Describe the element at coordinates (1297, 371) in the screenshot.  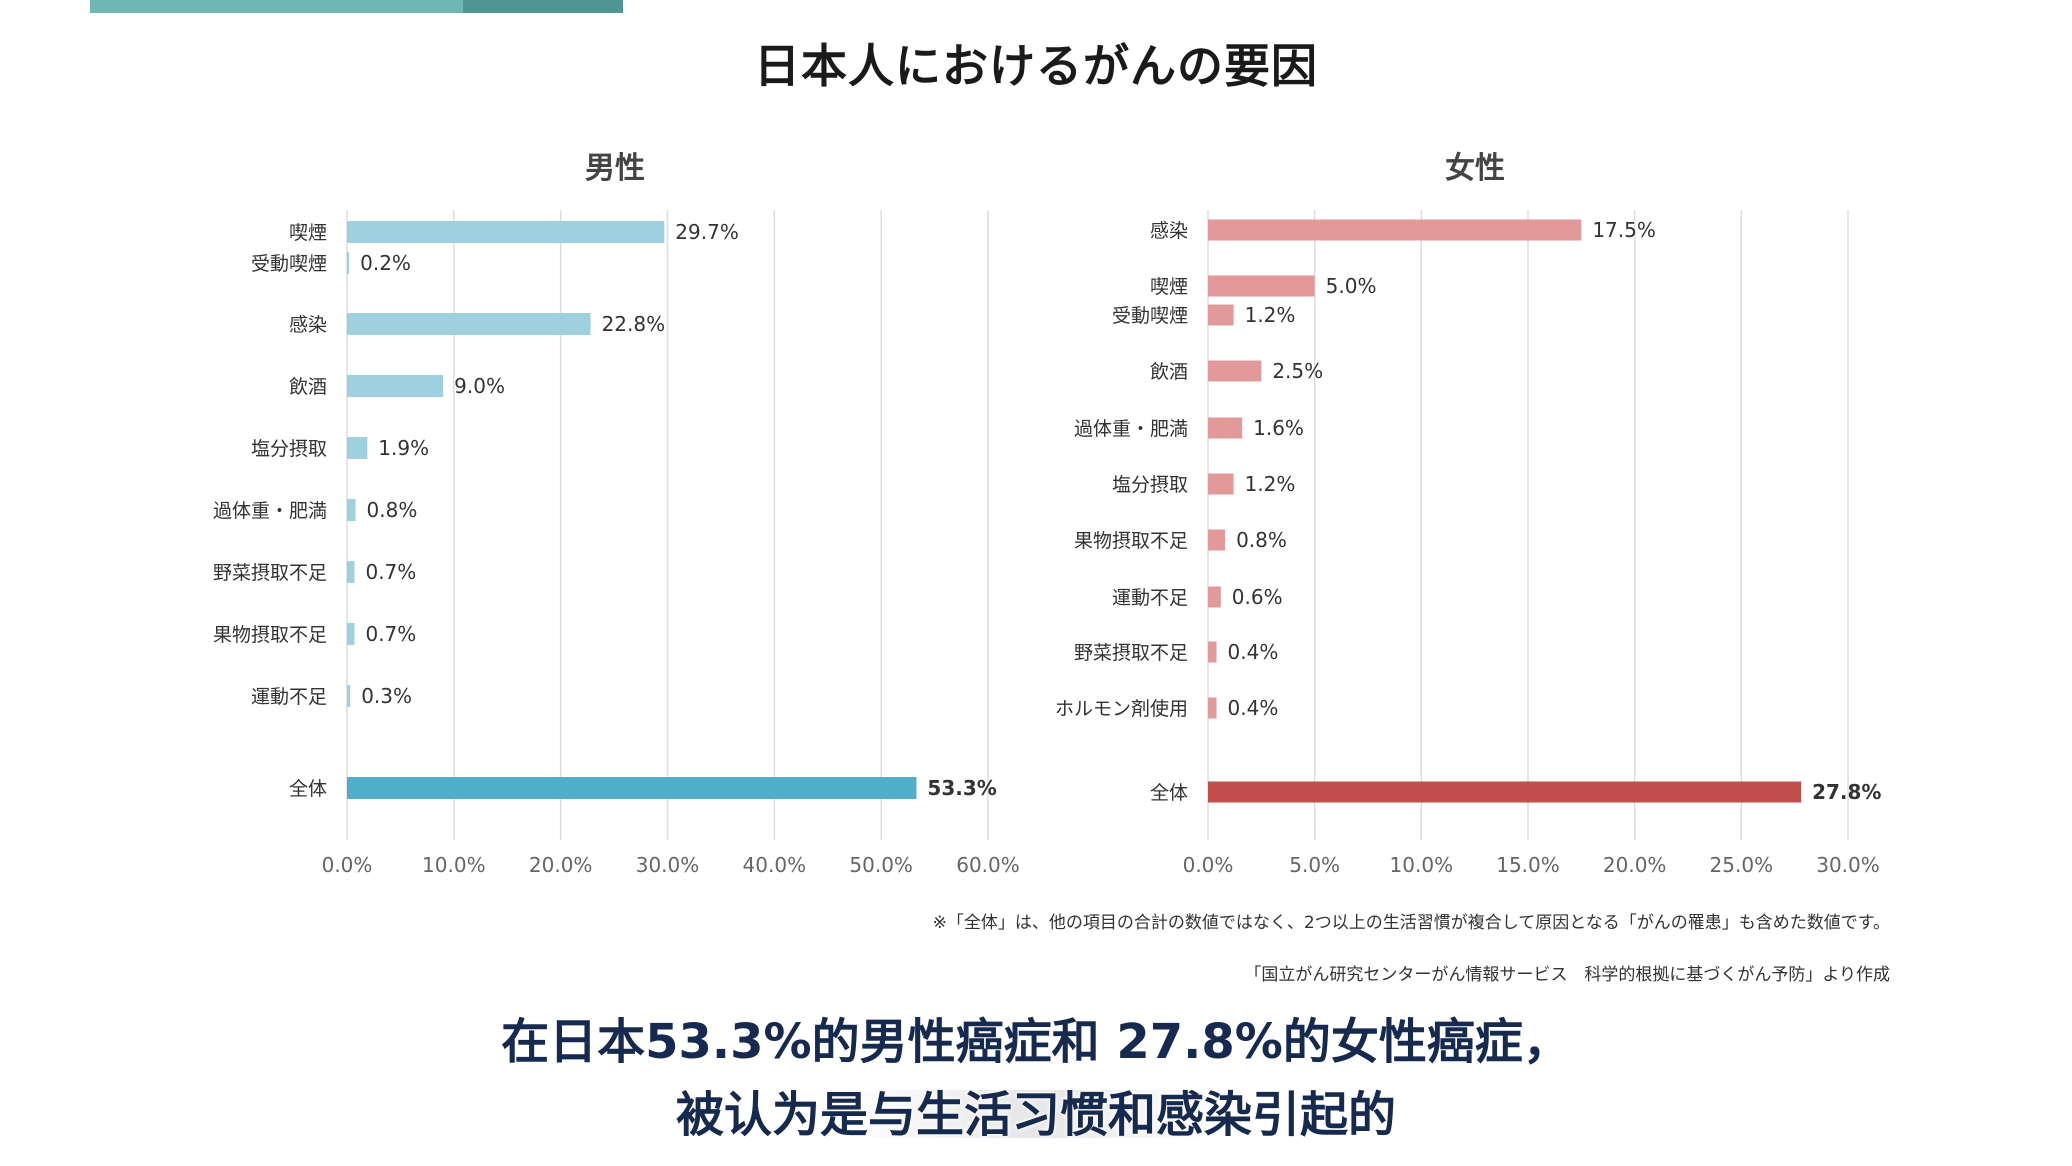
I see `female-value-label: 2.5%` at that location.